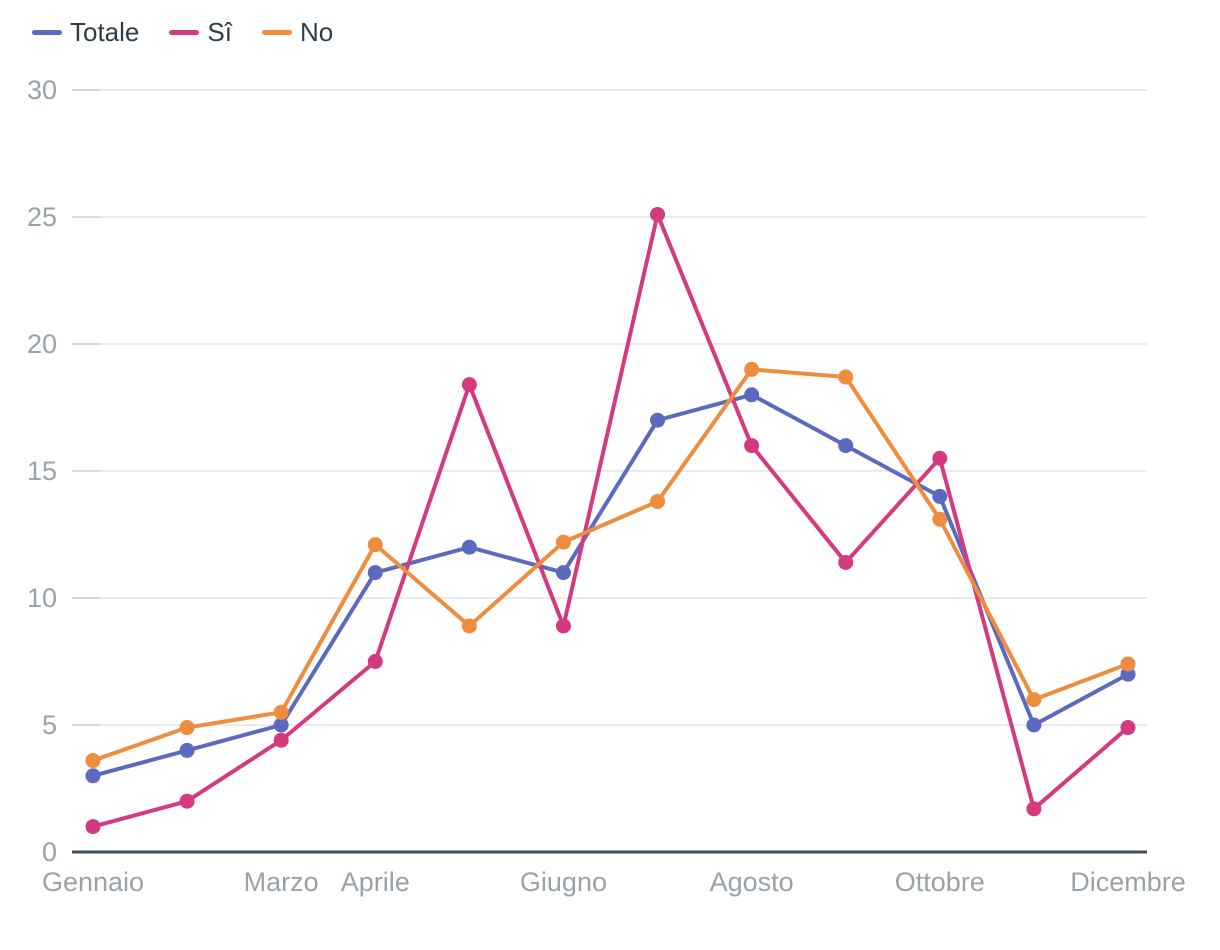 This screenshot has height=950, width=1220. What do you see at coordinates (49, 725) in the screenshot?
I see `y-axis-tick-label: 5` at bounding box center [49, 725].